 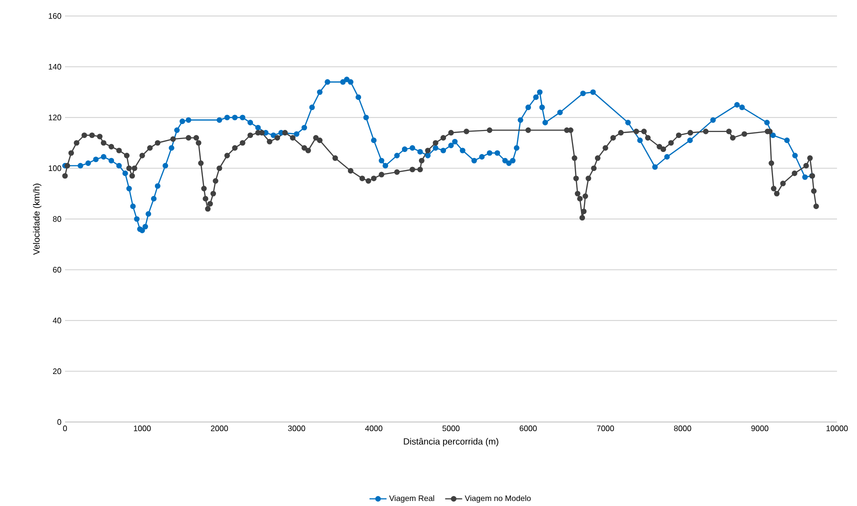 What do you see at coordinates (37, 219) in the screenshot?
I see `y-axis-title: Velocidade (km/h)` at bounding box center [37, 219].